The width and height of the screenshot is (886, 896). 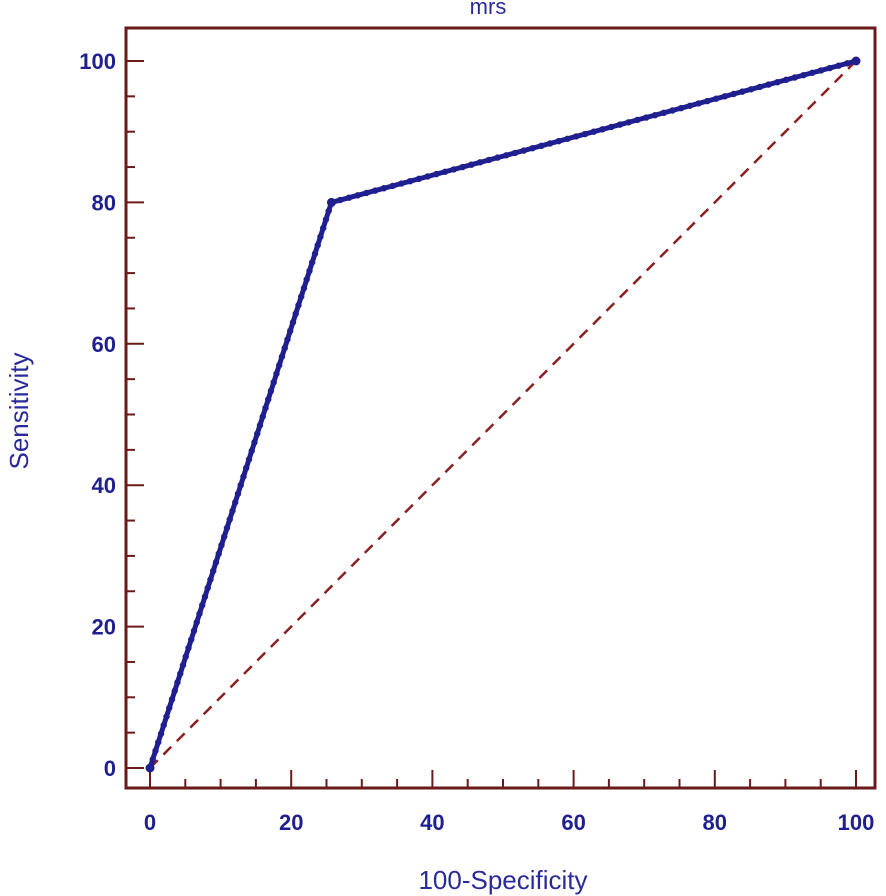 What do you see at coordinates (488, 9) in the screenshot?
I see `chart-title: mrs` at bounding box center [488, 9].